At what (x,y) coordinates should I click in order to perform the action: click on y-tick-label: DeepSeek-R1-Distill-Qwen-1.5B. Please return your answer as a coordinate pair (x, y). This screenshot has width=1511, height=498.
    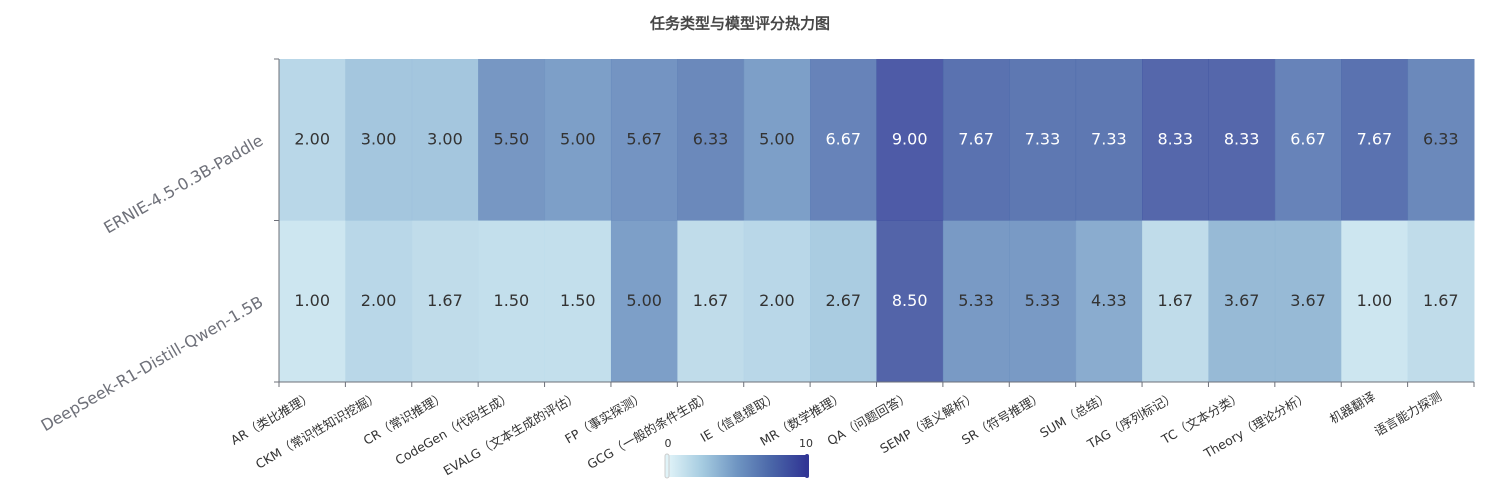
    Looking at the image, I should click on (152, 363).